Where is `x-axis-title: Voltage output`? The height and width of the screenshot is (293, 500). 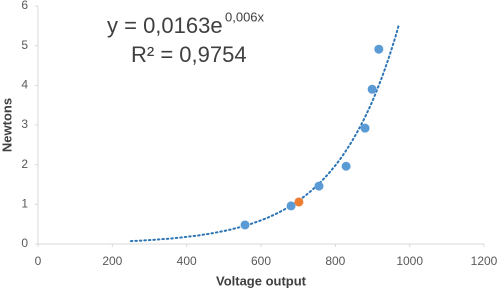
x-axis-title: Voltage output is located at coordinates (261, 280).